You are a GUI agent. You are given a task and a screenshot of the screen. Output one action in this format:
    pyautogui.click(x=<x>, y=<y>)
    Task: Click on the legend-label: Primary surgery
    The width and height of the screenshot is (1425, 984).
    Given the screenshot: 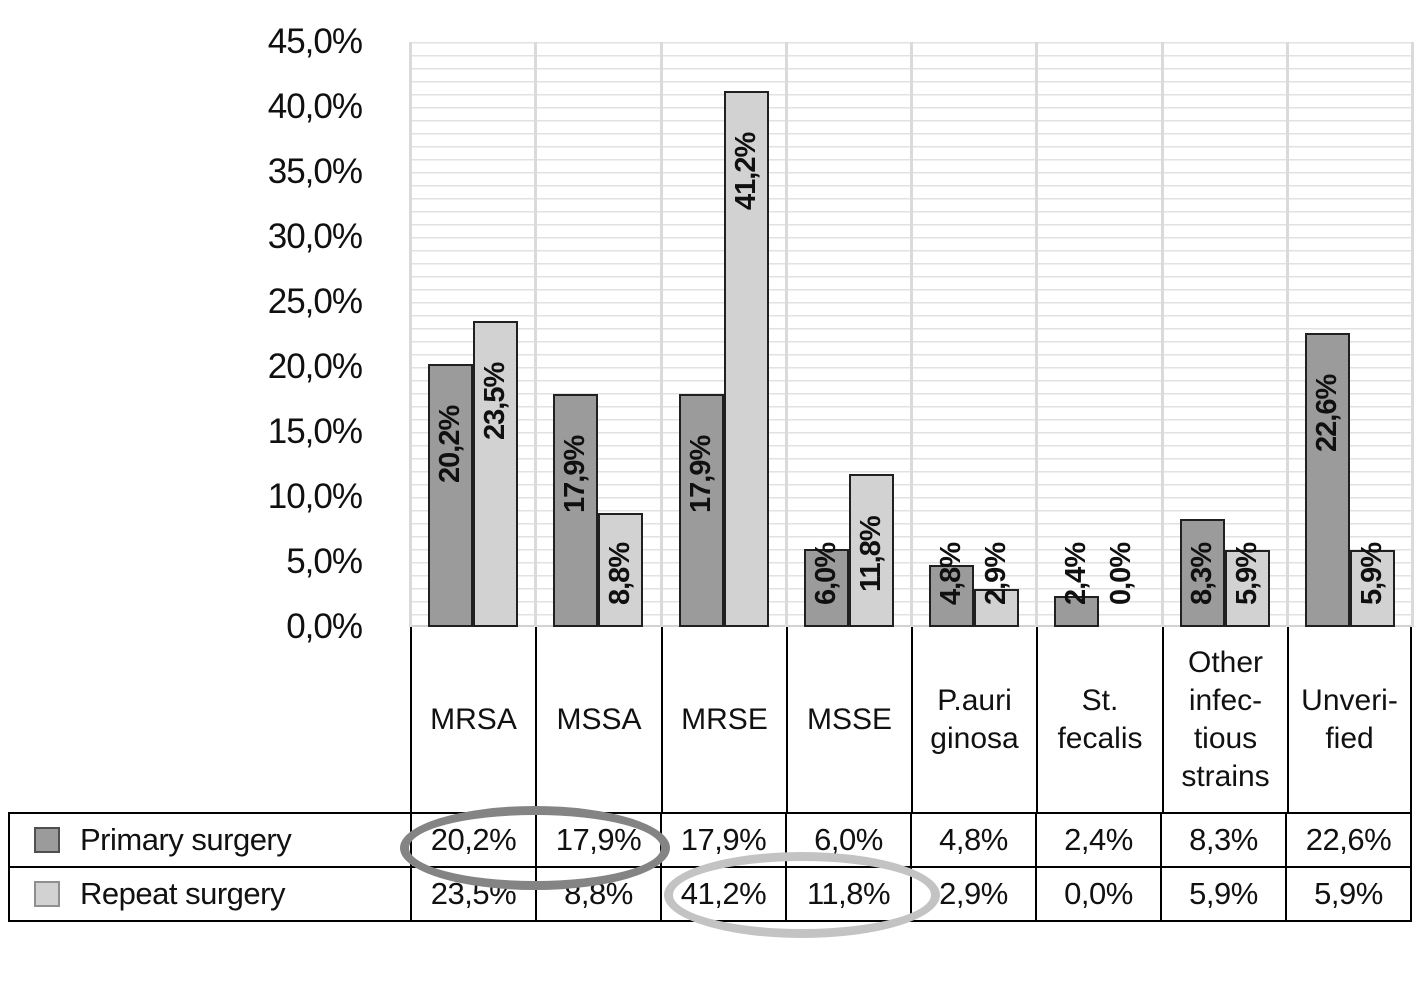 What is the action you would take?
    pyautogui.click(x=186, y=839)
    